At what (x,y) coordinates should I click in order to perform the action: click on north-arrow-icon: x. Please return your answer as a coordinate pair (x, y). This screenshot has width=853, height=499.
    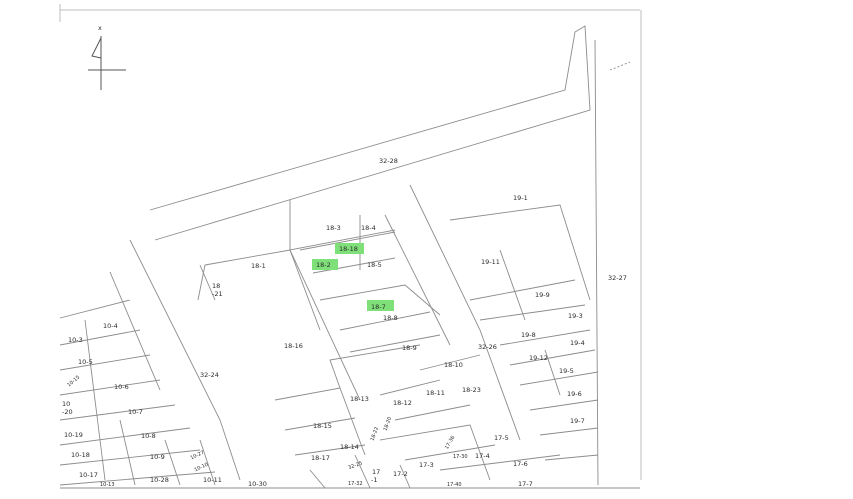
    Looking at the image, I should click on (107, 57).